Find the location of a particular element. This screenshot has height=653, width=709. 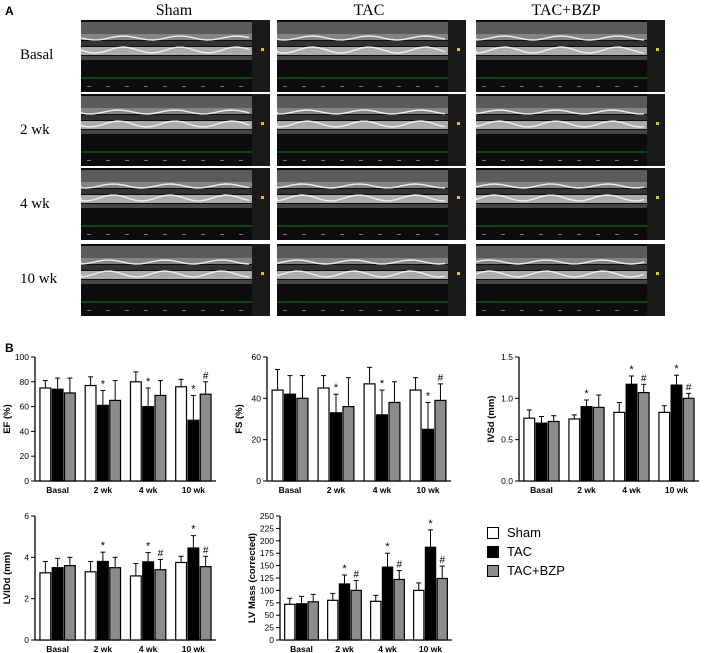

category-label-lvidd-0: Basal is located at coordinates (57, 648).